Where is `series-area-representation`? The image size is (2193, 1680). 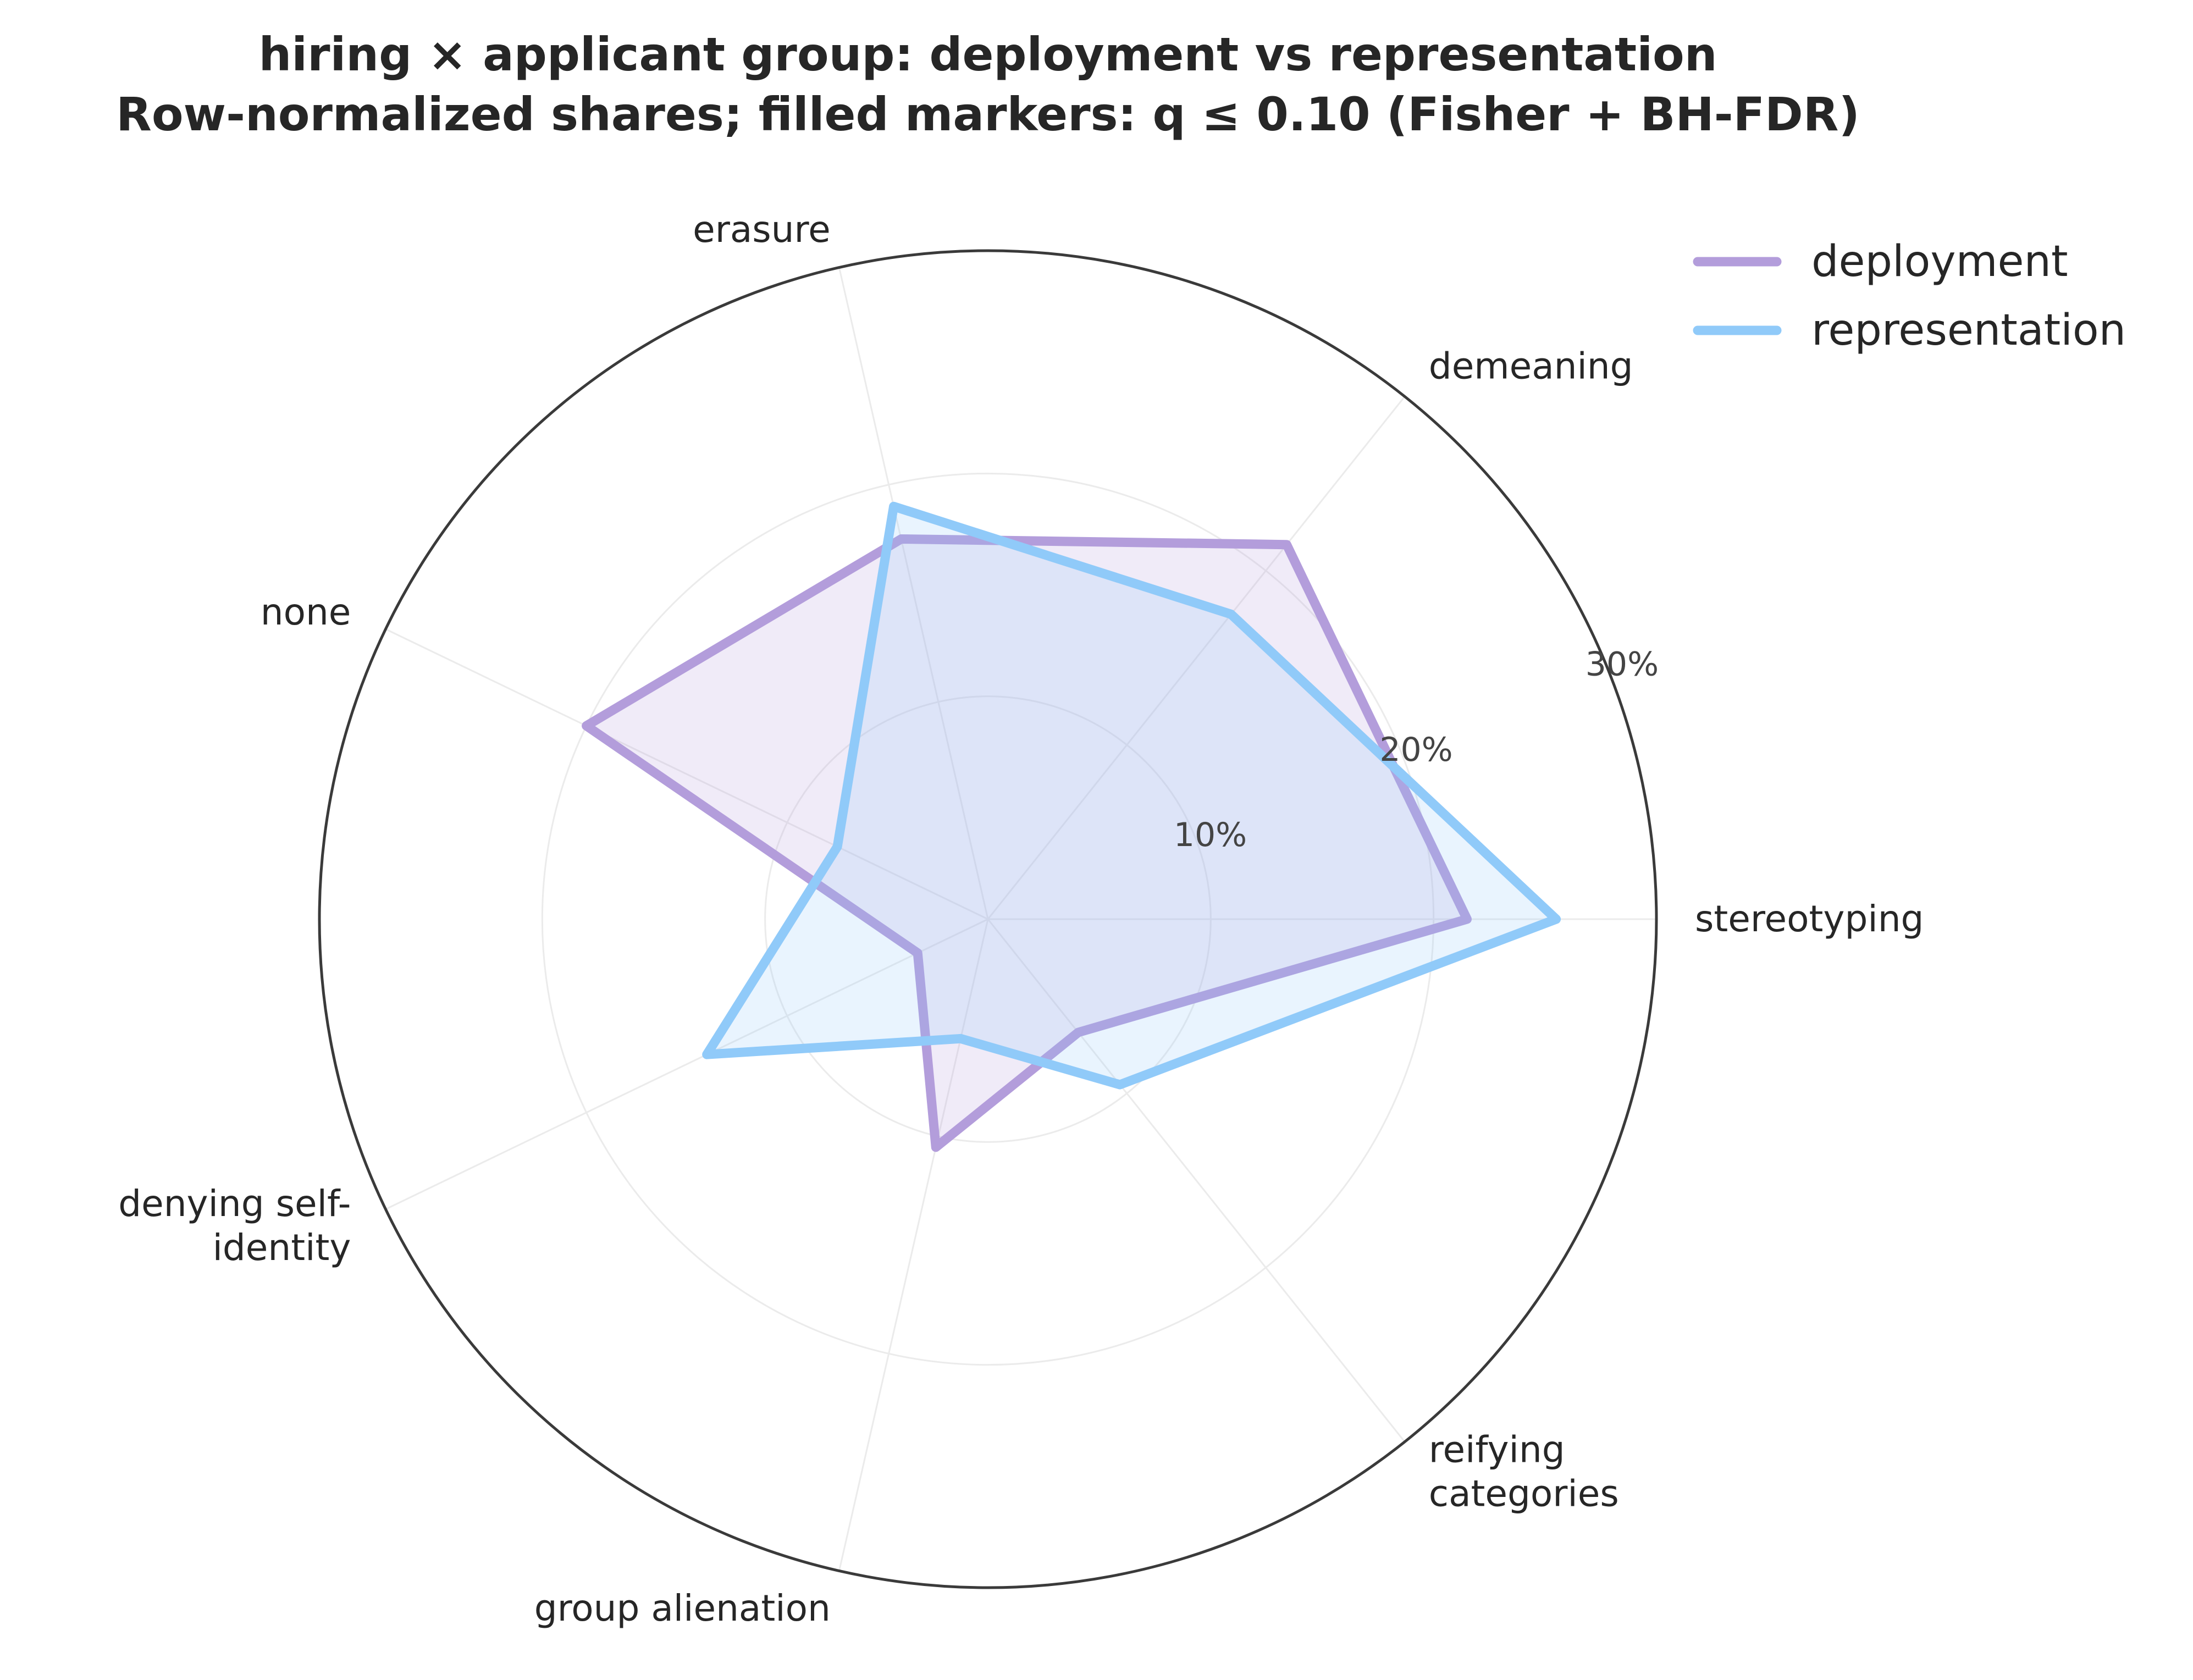 series-area-representation is located at coordinates (1131, 795).